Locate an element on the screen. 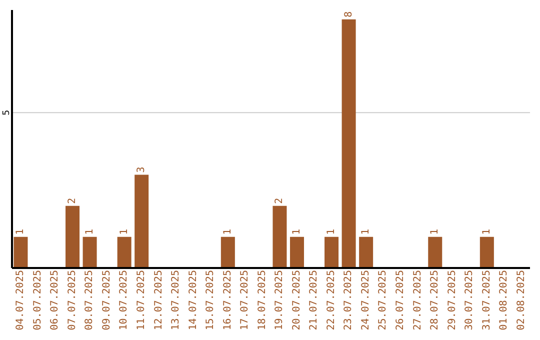 This screenshot has height=340, width=540. x-tick-label: 30.07.2025 is located at coordinates (470, 300).